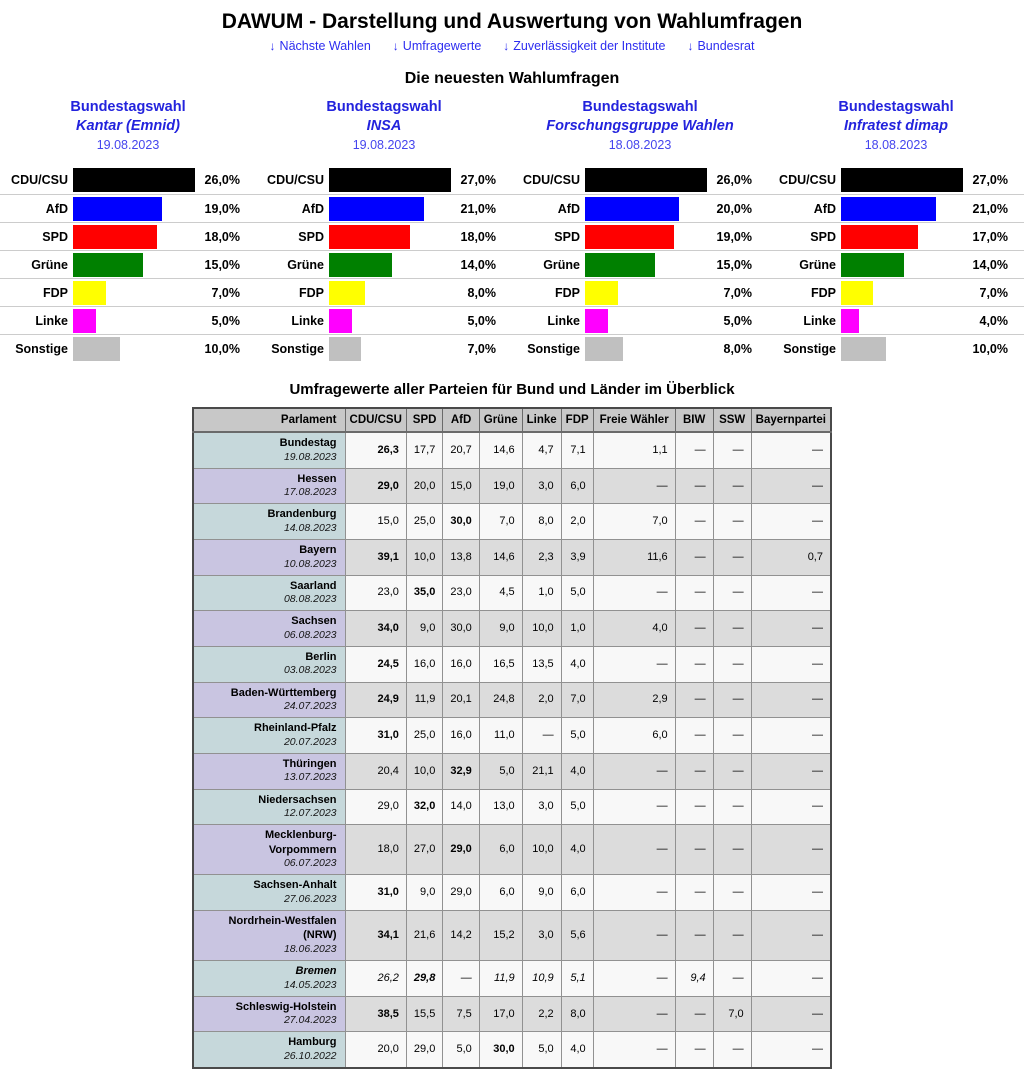 This screenshot has height=1069, width=1024. I want to click on parliament-cell: Bayern 10.08.2023, so click(269, 557).